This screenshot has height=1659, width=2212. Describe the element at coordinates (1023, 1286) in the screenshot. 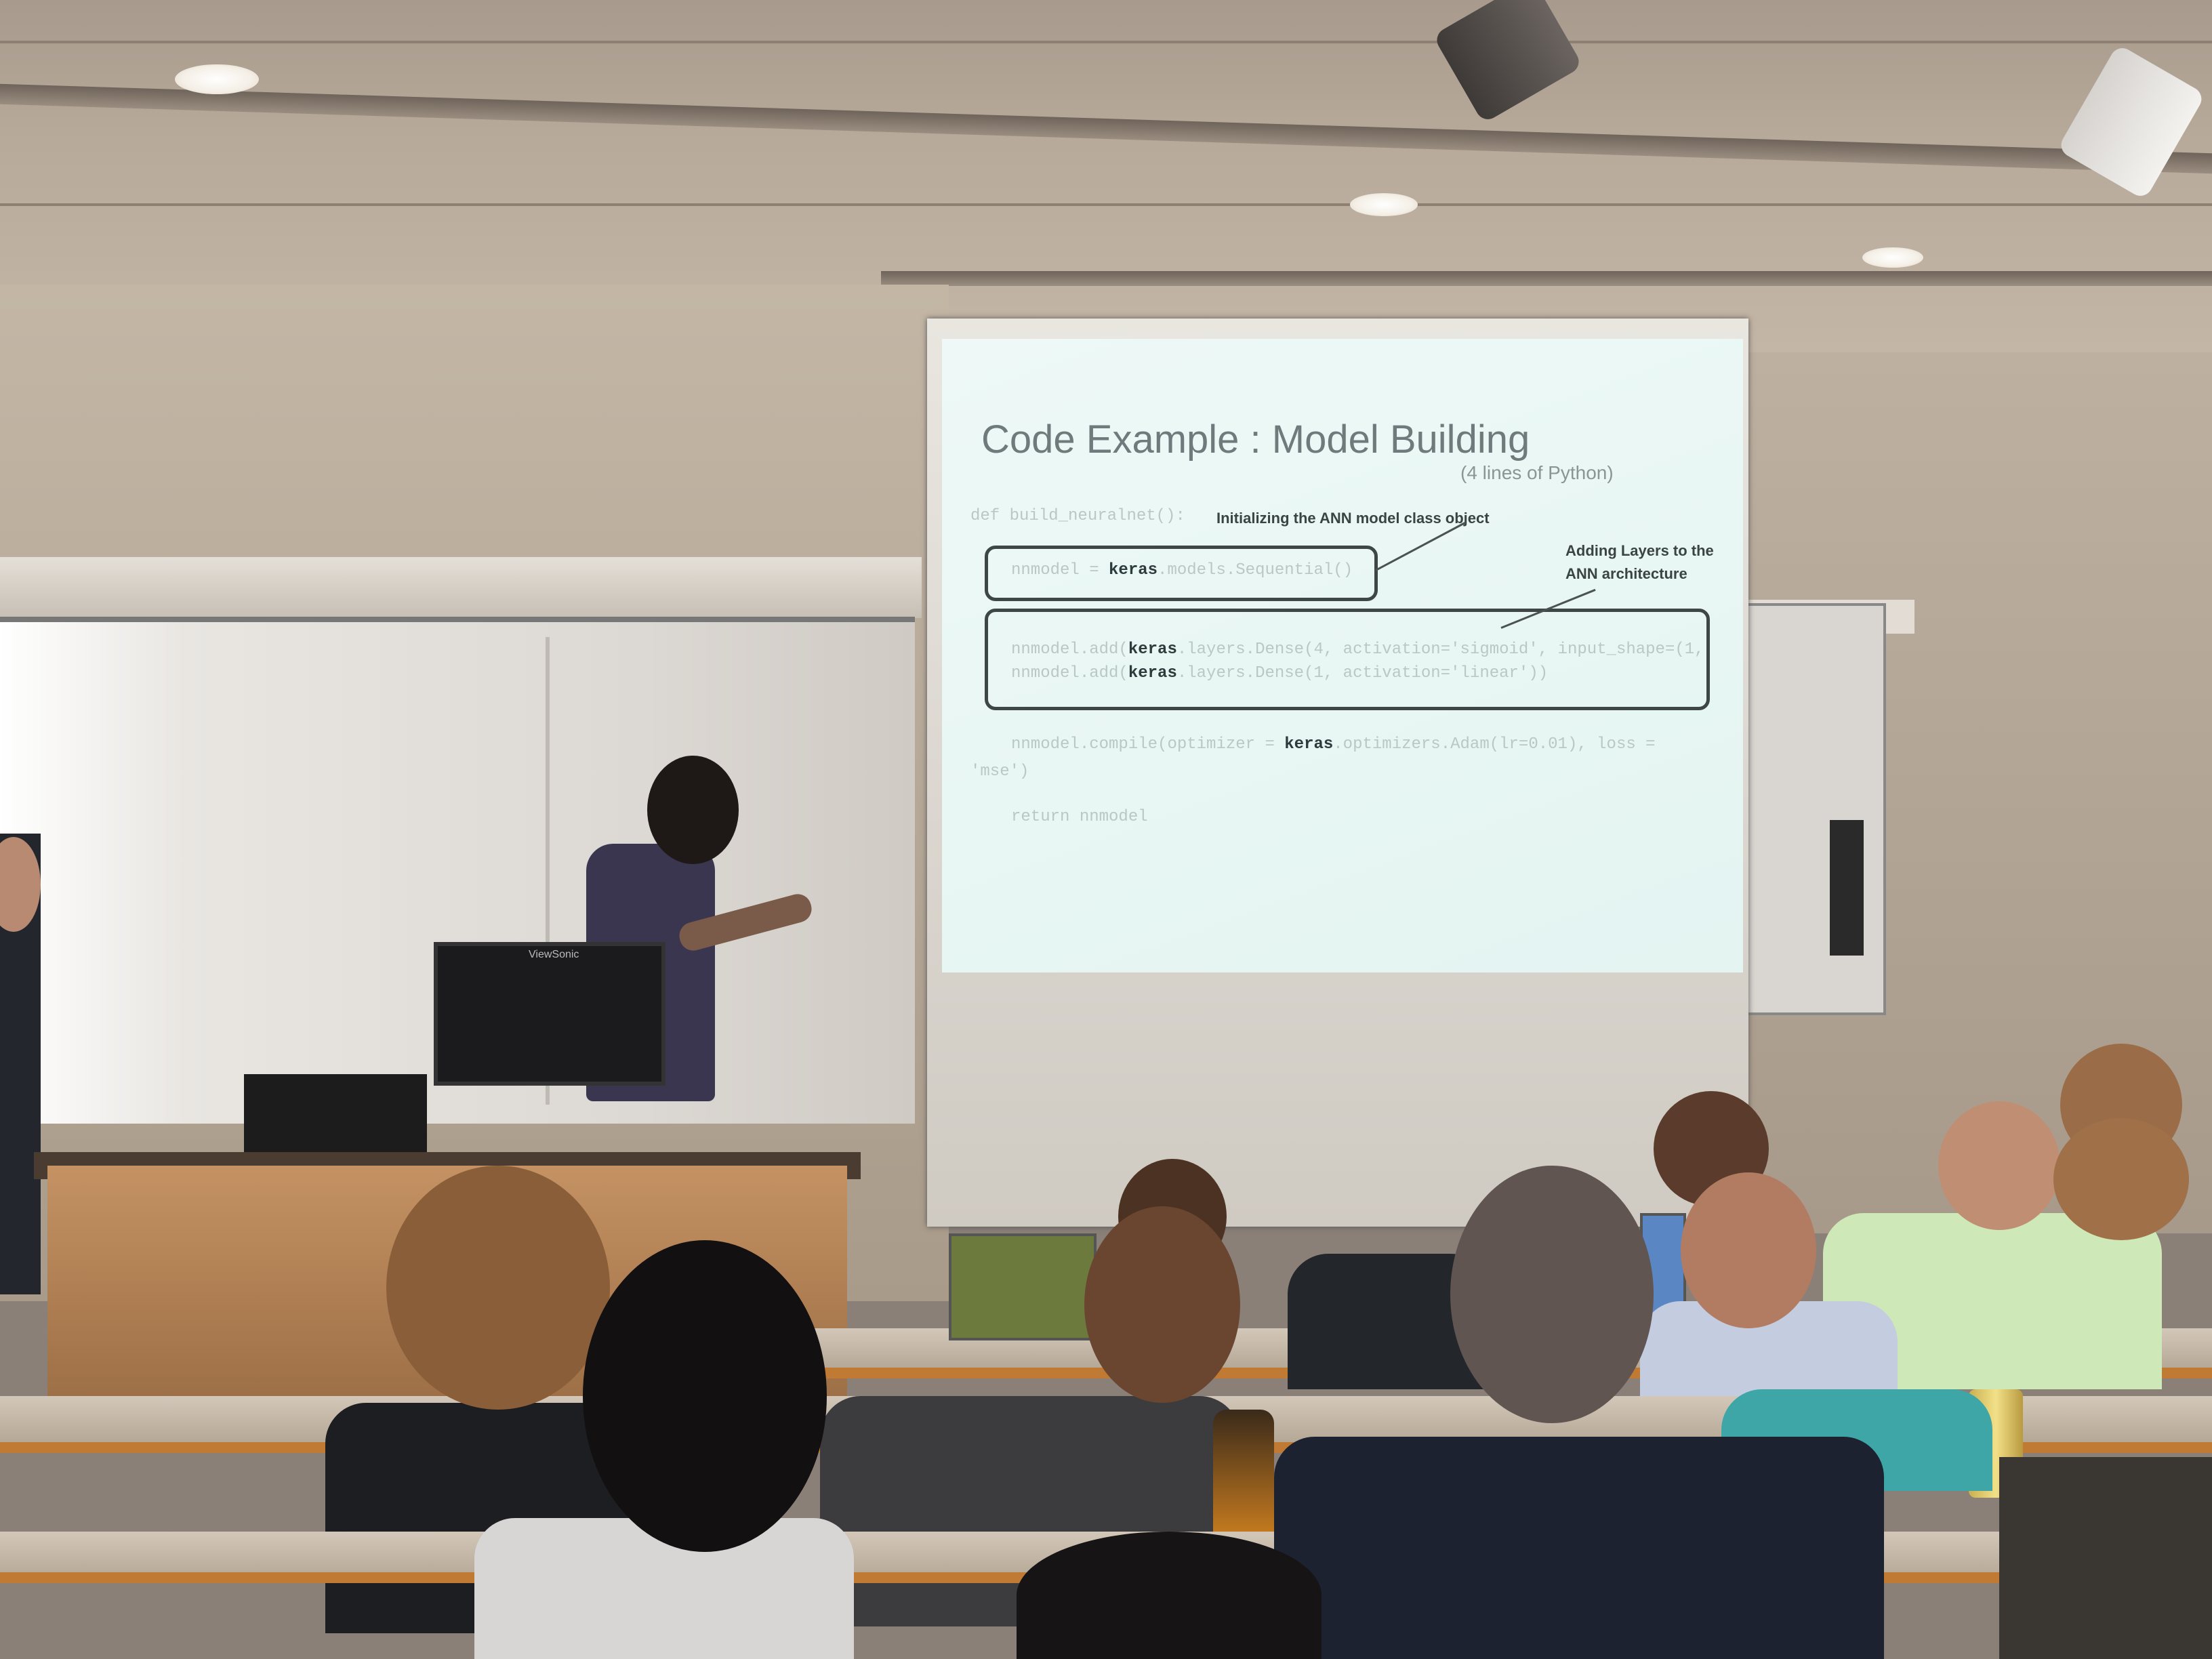

I see `audience-laptop` at that location.